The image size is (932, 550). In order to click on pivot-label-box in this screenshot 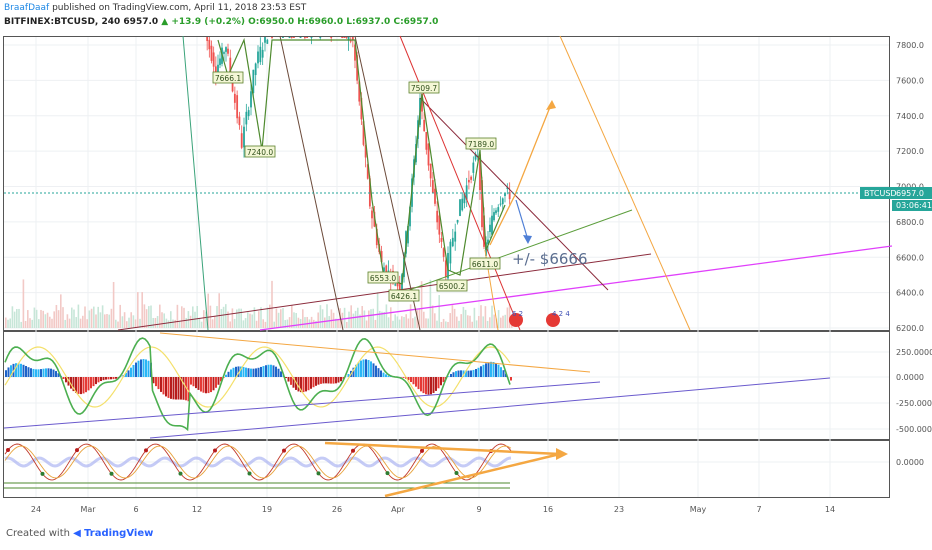, I will do `click(481, 143)`.